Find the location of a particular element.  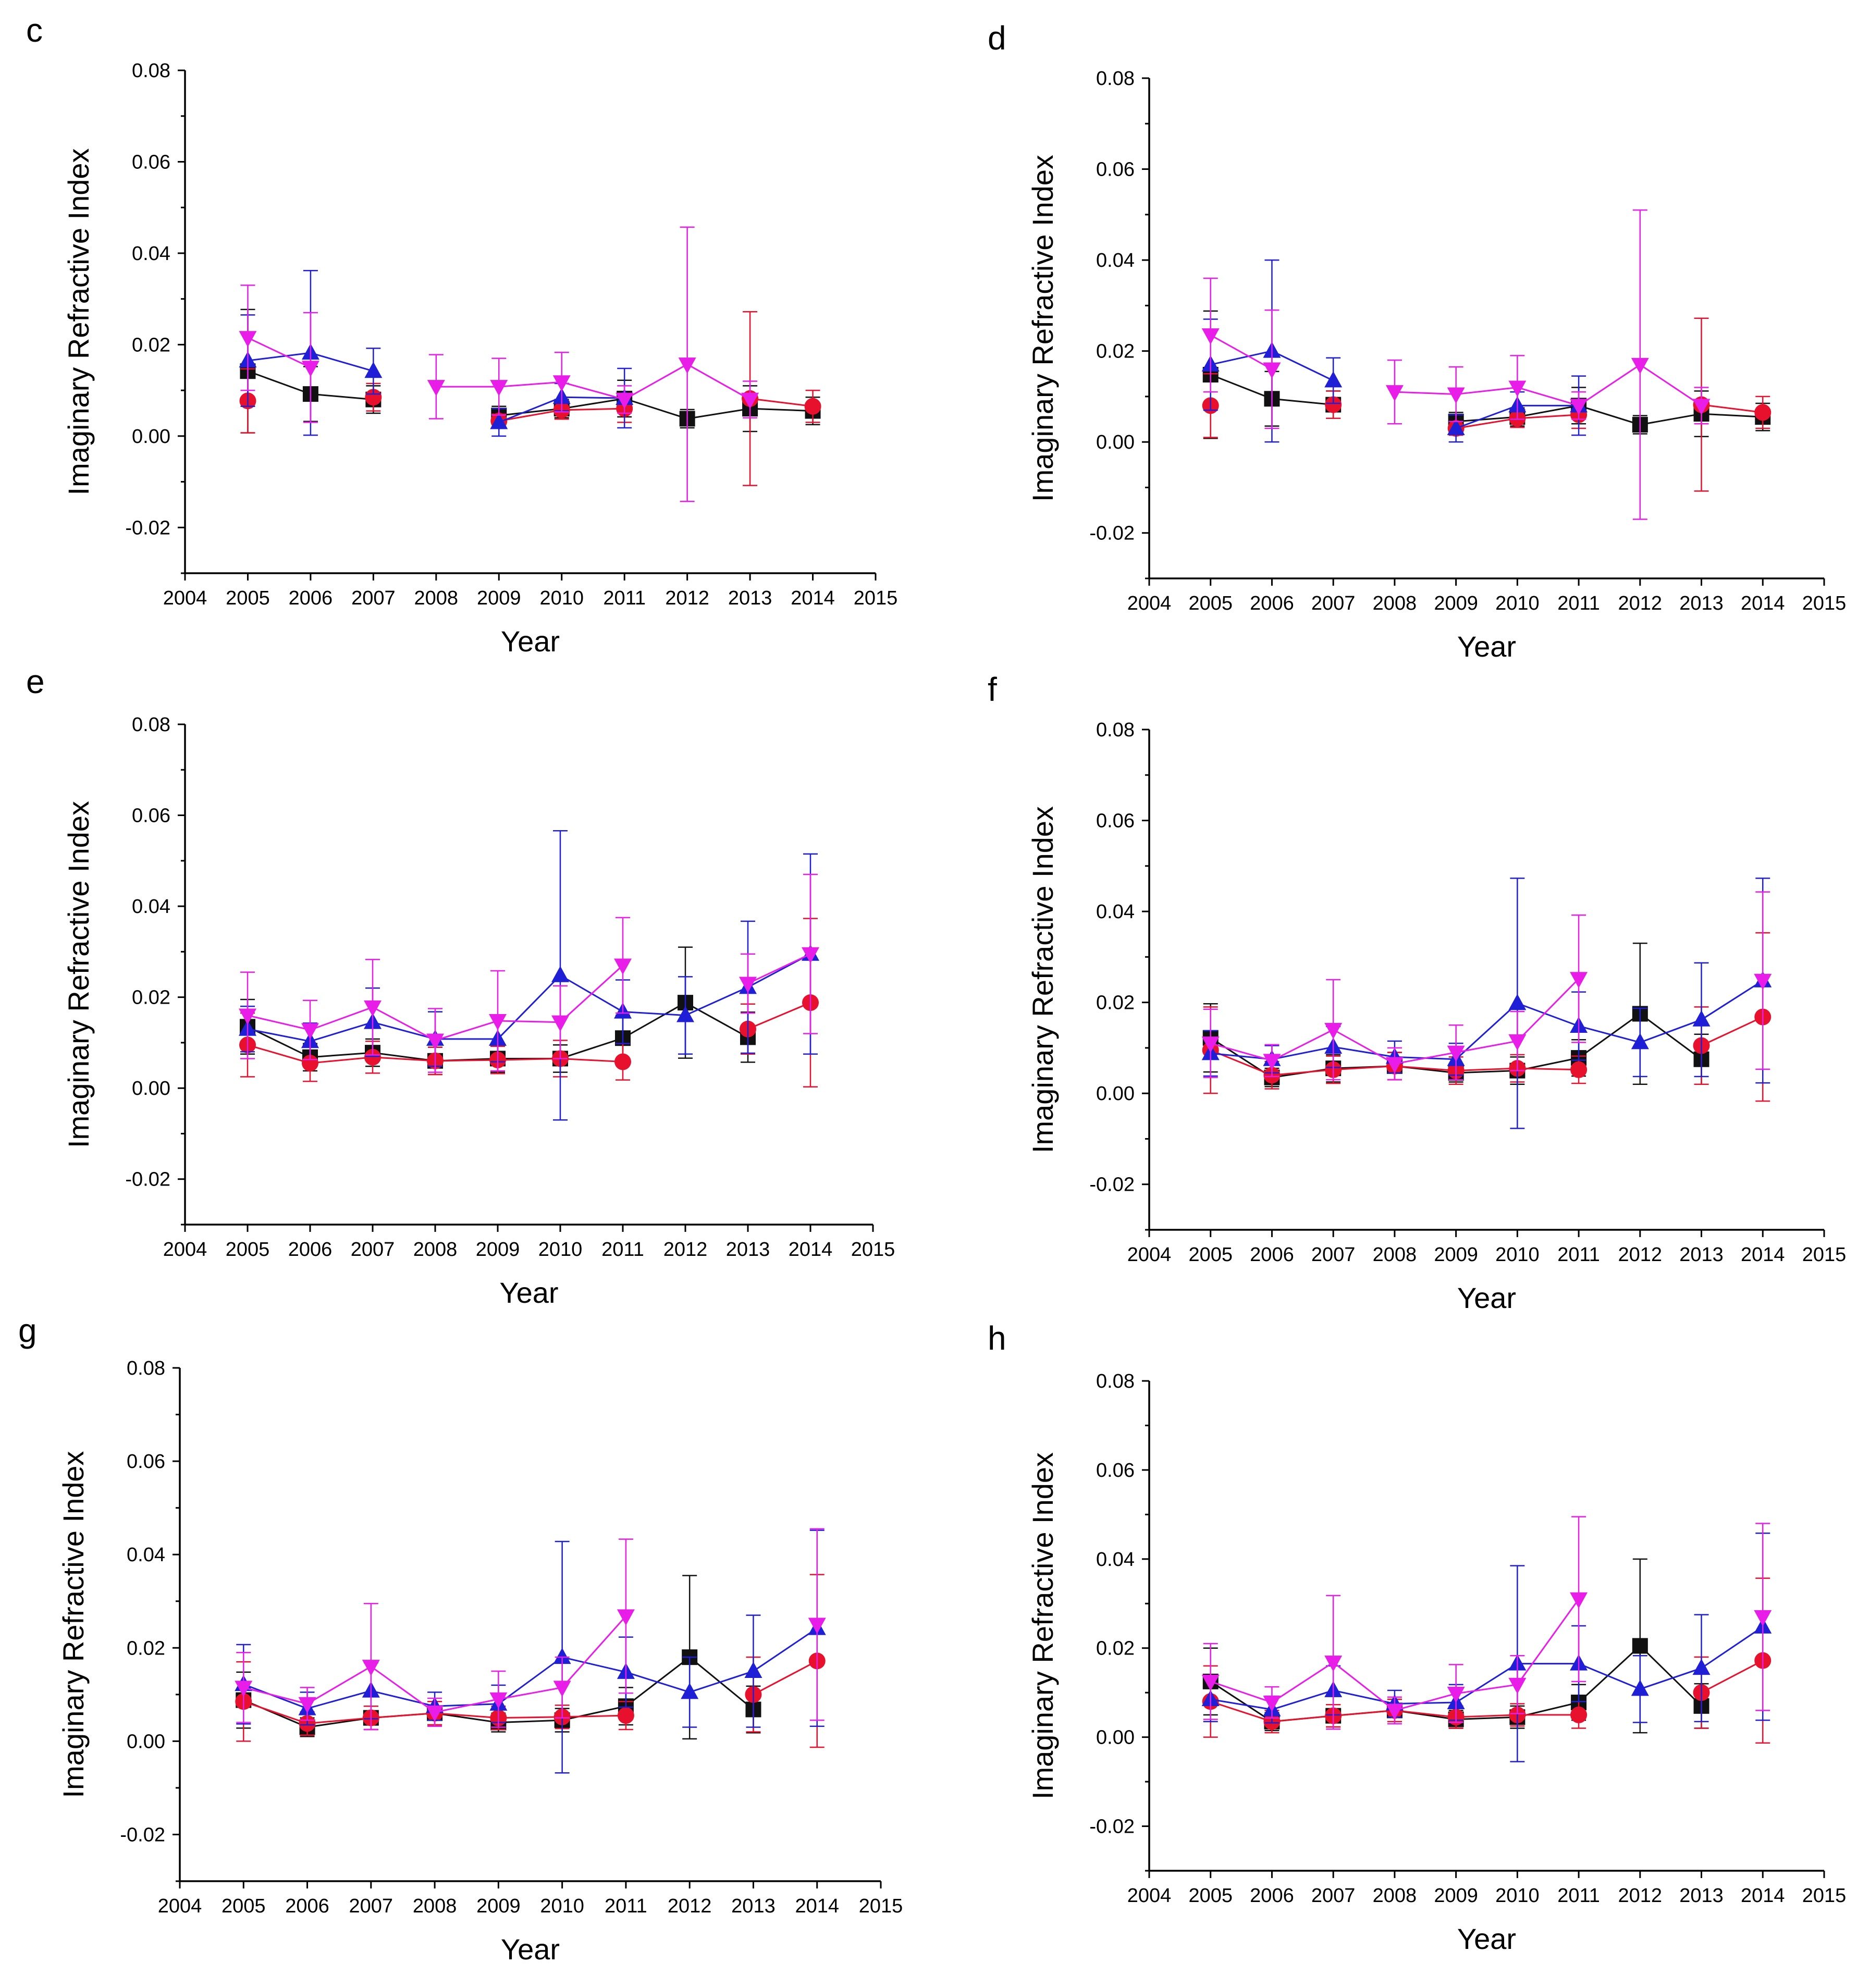

y-tick-label: -0.02 is located at coordinates (142, 1835).